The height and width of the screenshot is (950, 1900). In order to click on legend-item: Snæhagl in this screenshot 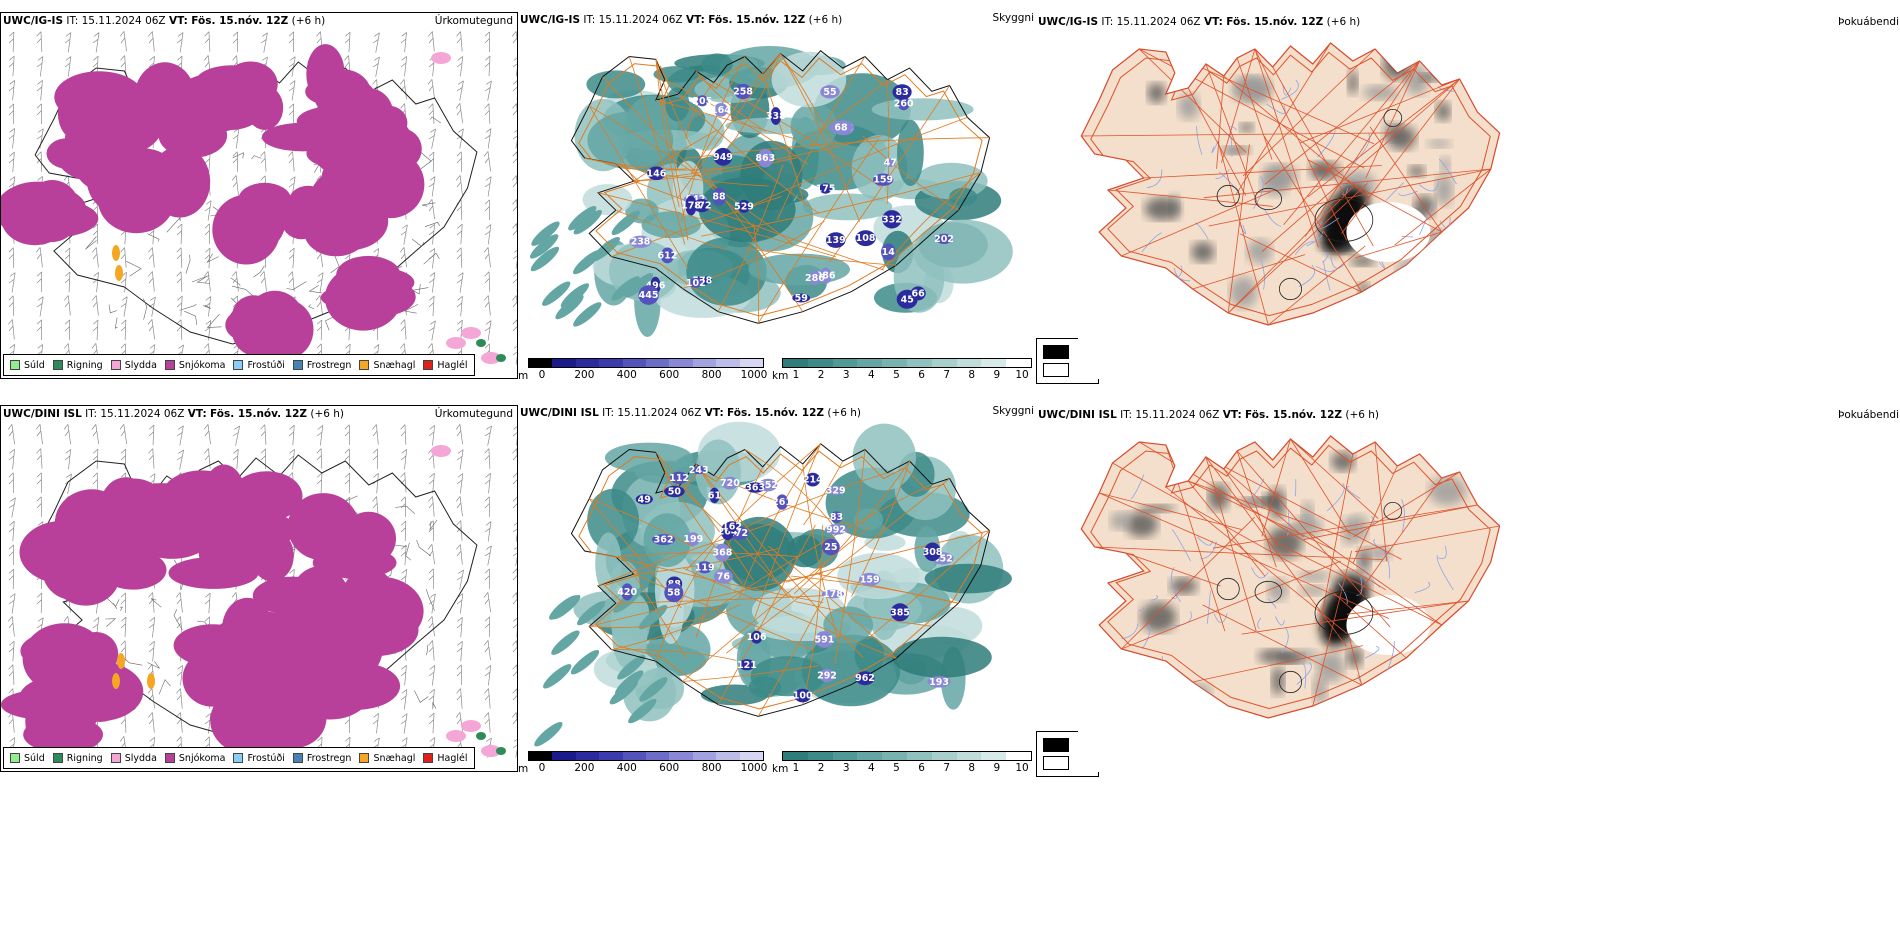, I will do `click(387, 365)`.